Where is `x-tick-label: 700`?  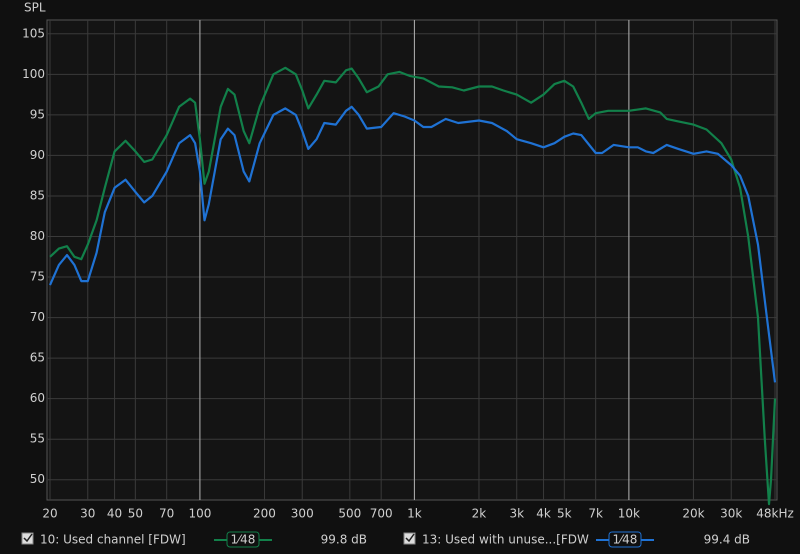 x-tick-label: 700 is located at coordinates (381, 514).